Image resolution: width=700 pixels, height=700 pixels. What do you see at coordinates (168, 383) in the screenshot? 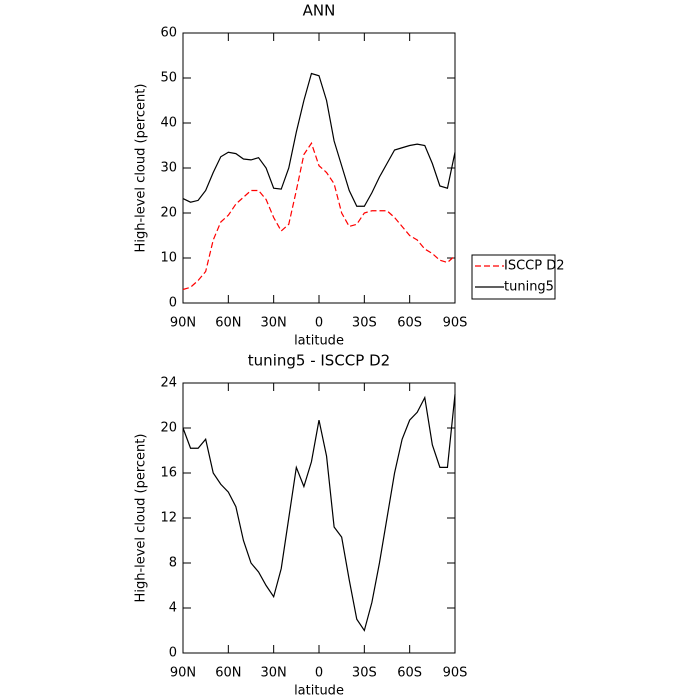
I see `y-tick-label: 24` at bounding box center [168, 383].